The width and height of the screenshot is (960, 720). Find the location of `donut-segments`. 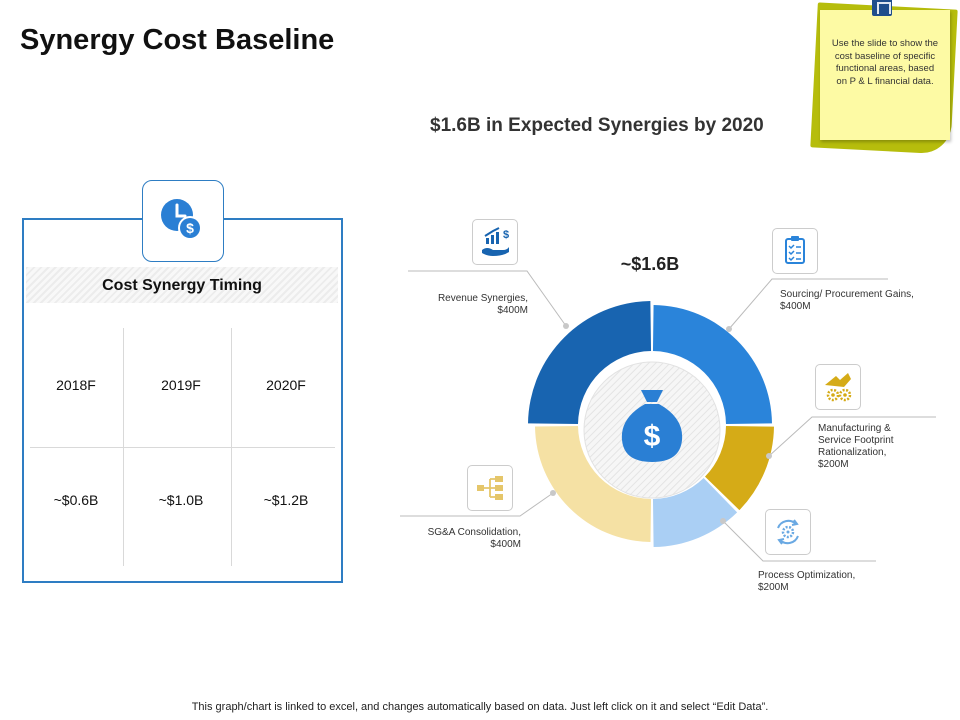

donut-segments is located at coordinates (651, 424).